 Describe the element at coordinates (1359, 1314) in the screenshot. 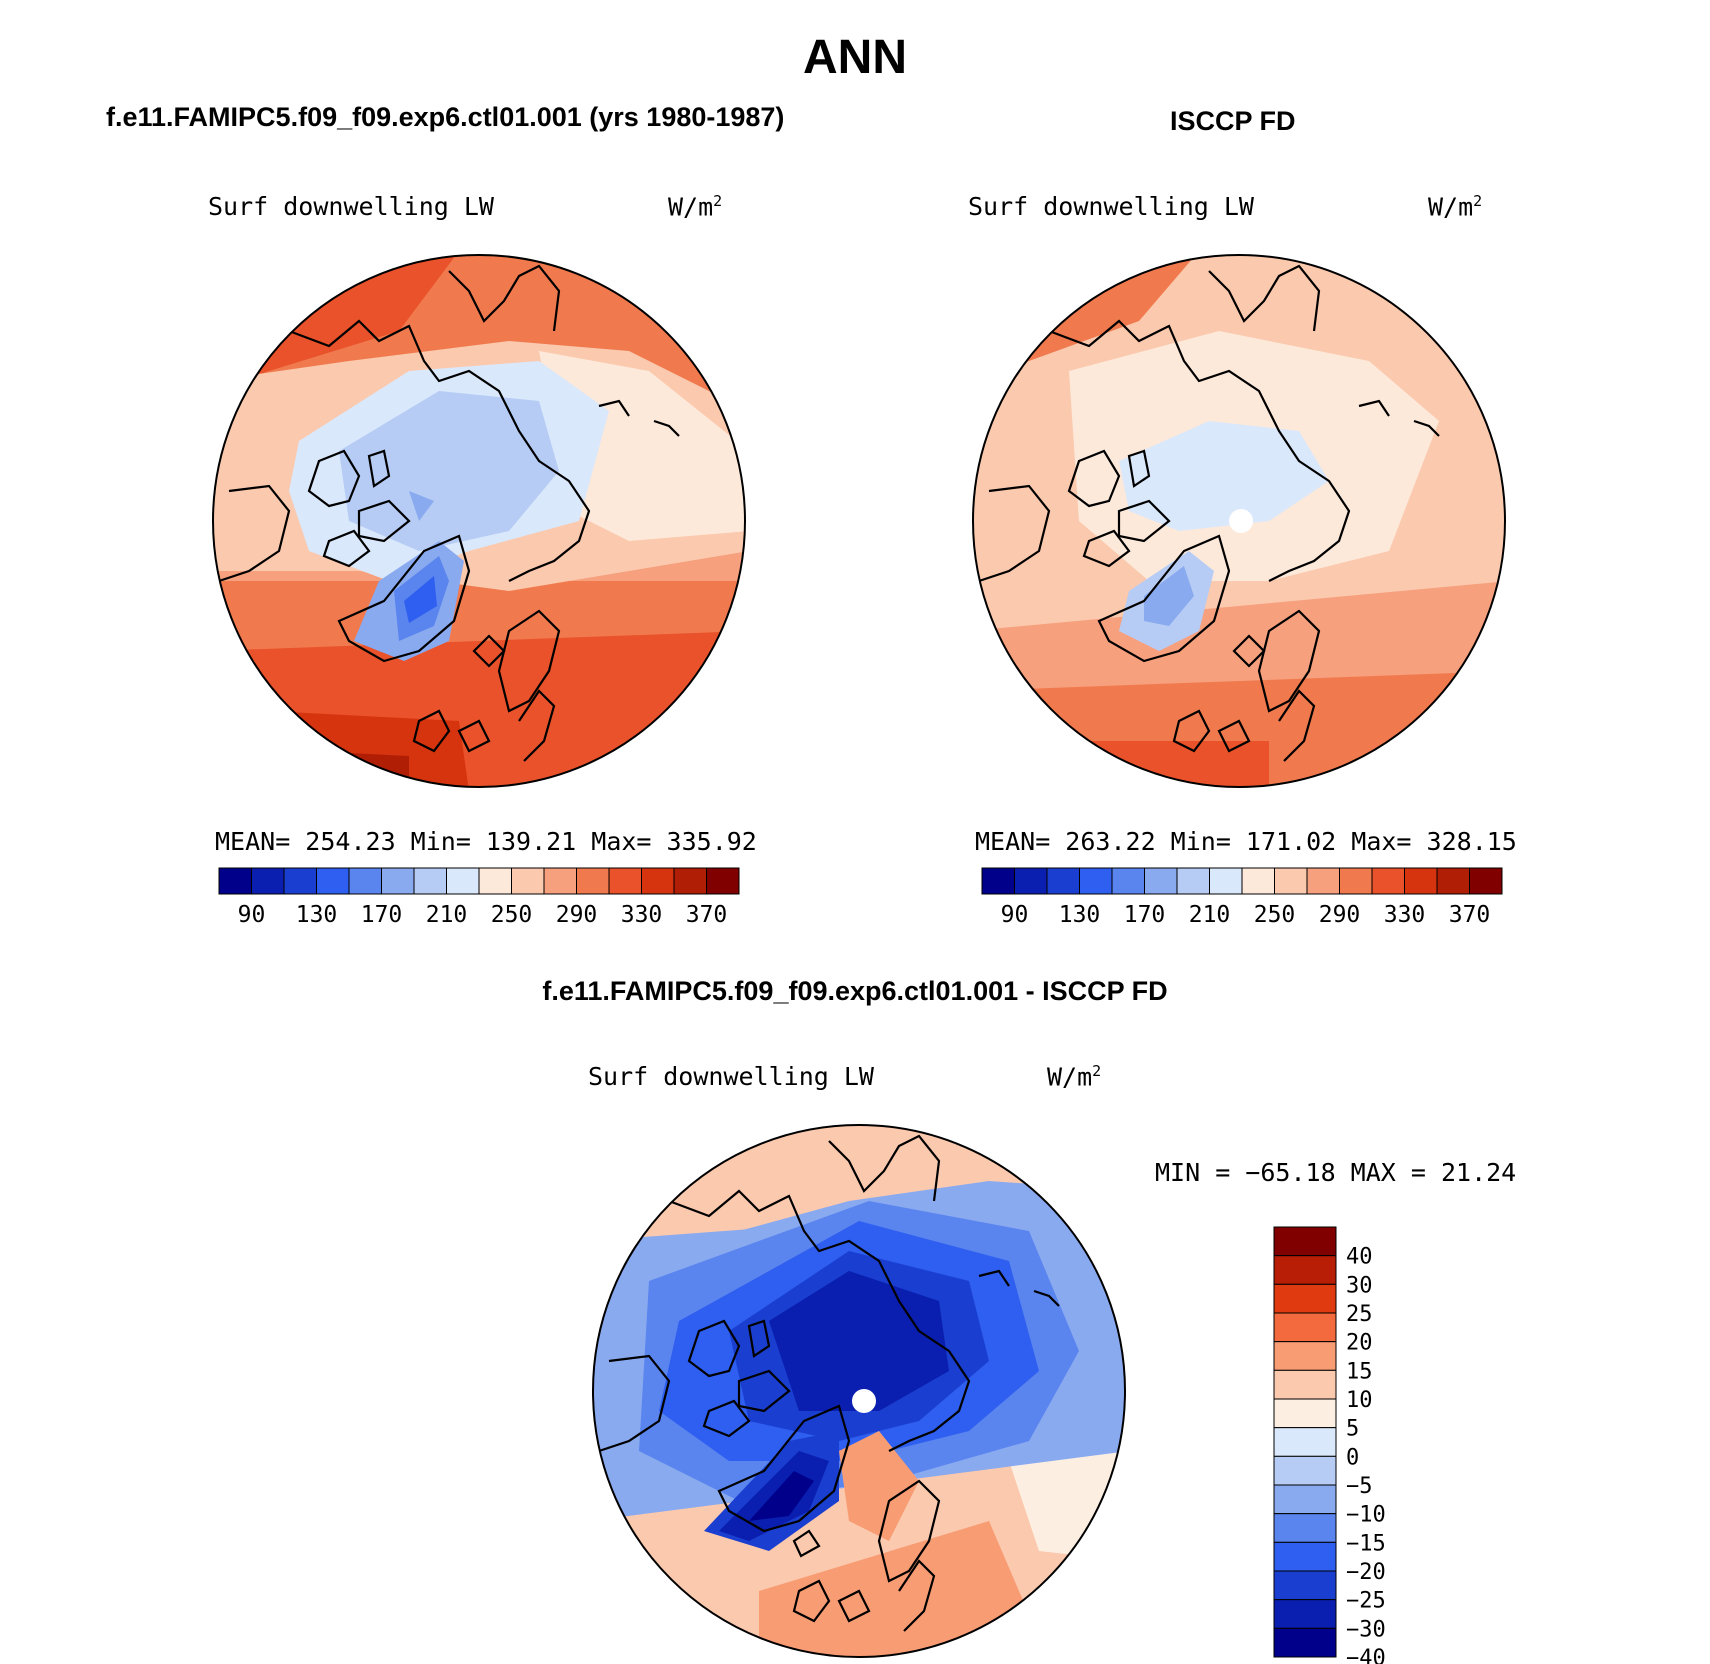

I see `colorbar-tick-label: 25` at that location.